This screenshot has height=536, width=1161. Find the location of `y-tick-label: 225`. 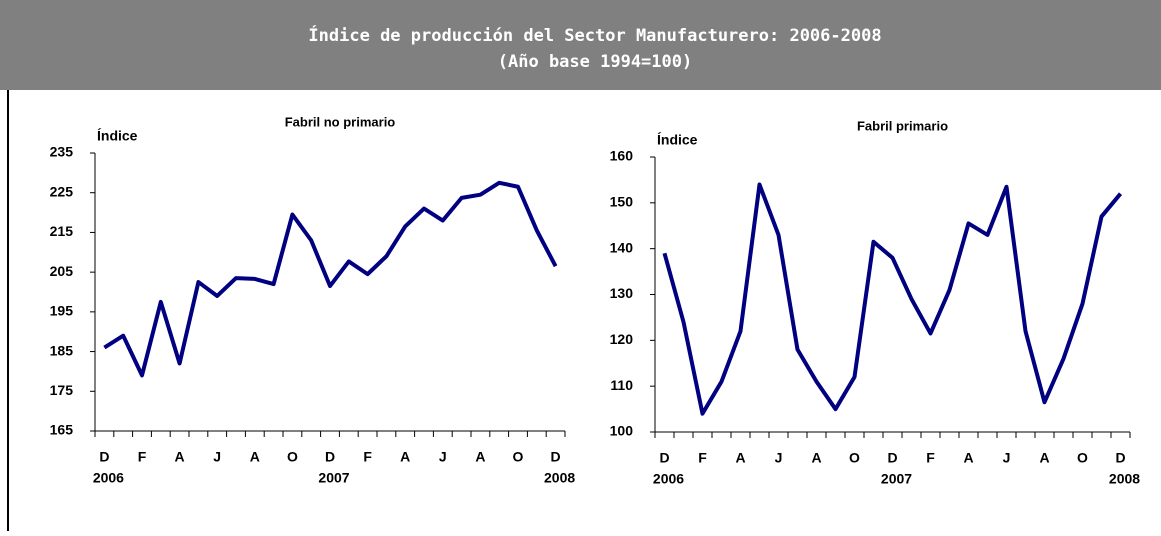

y-tick-label: 225 is located at coordinates (62, 191).